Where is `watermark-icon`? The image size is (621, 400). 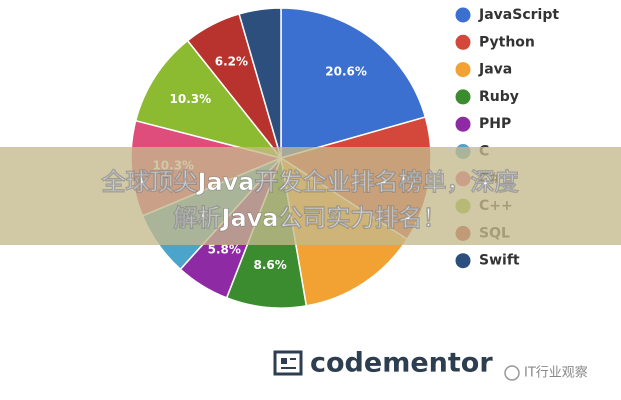 watermark-icon is located at coordinates (512, 373).